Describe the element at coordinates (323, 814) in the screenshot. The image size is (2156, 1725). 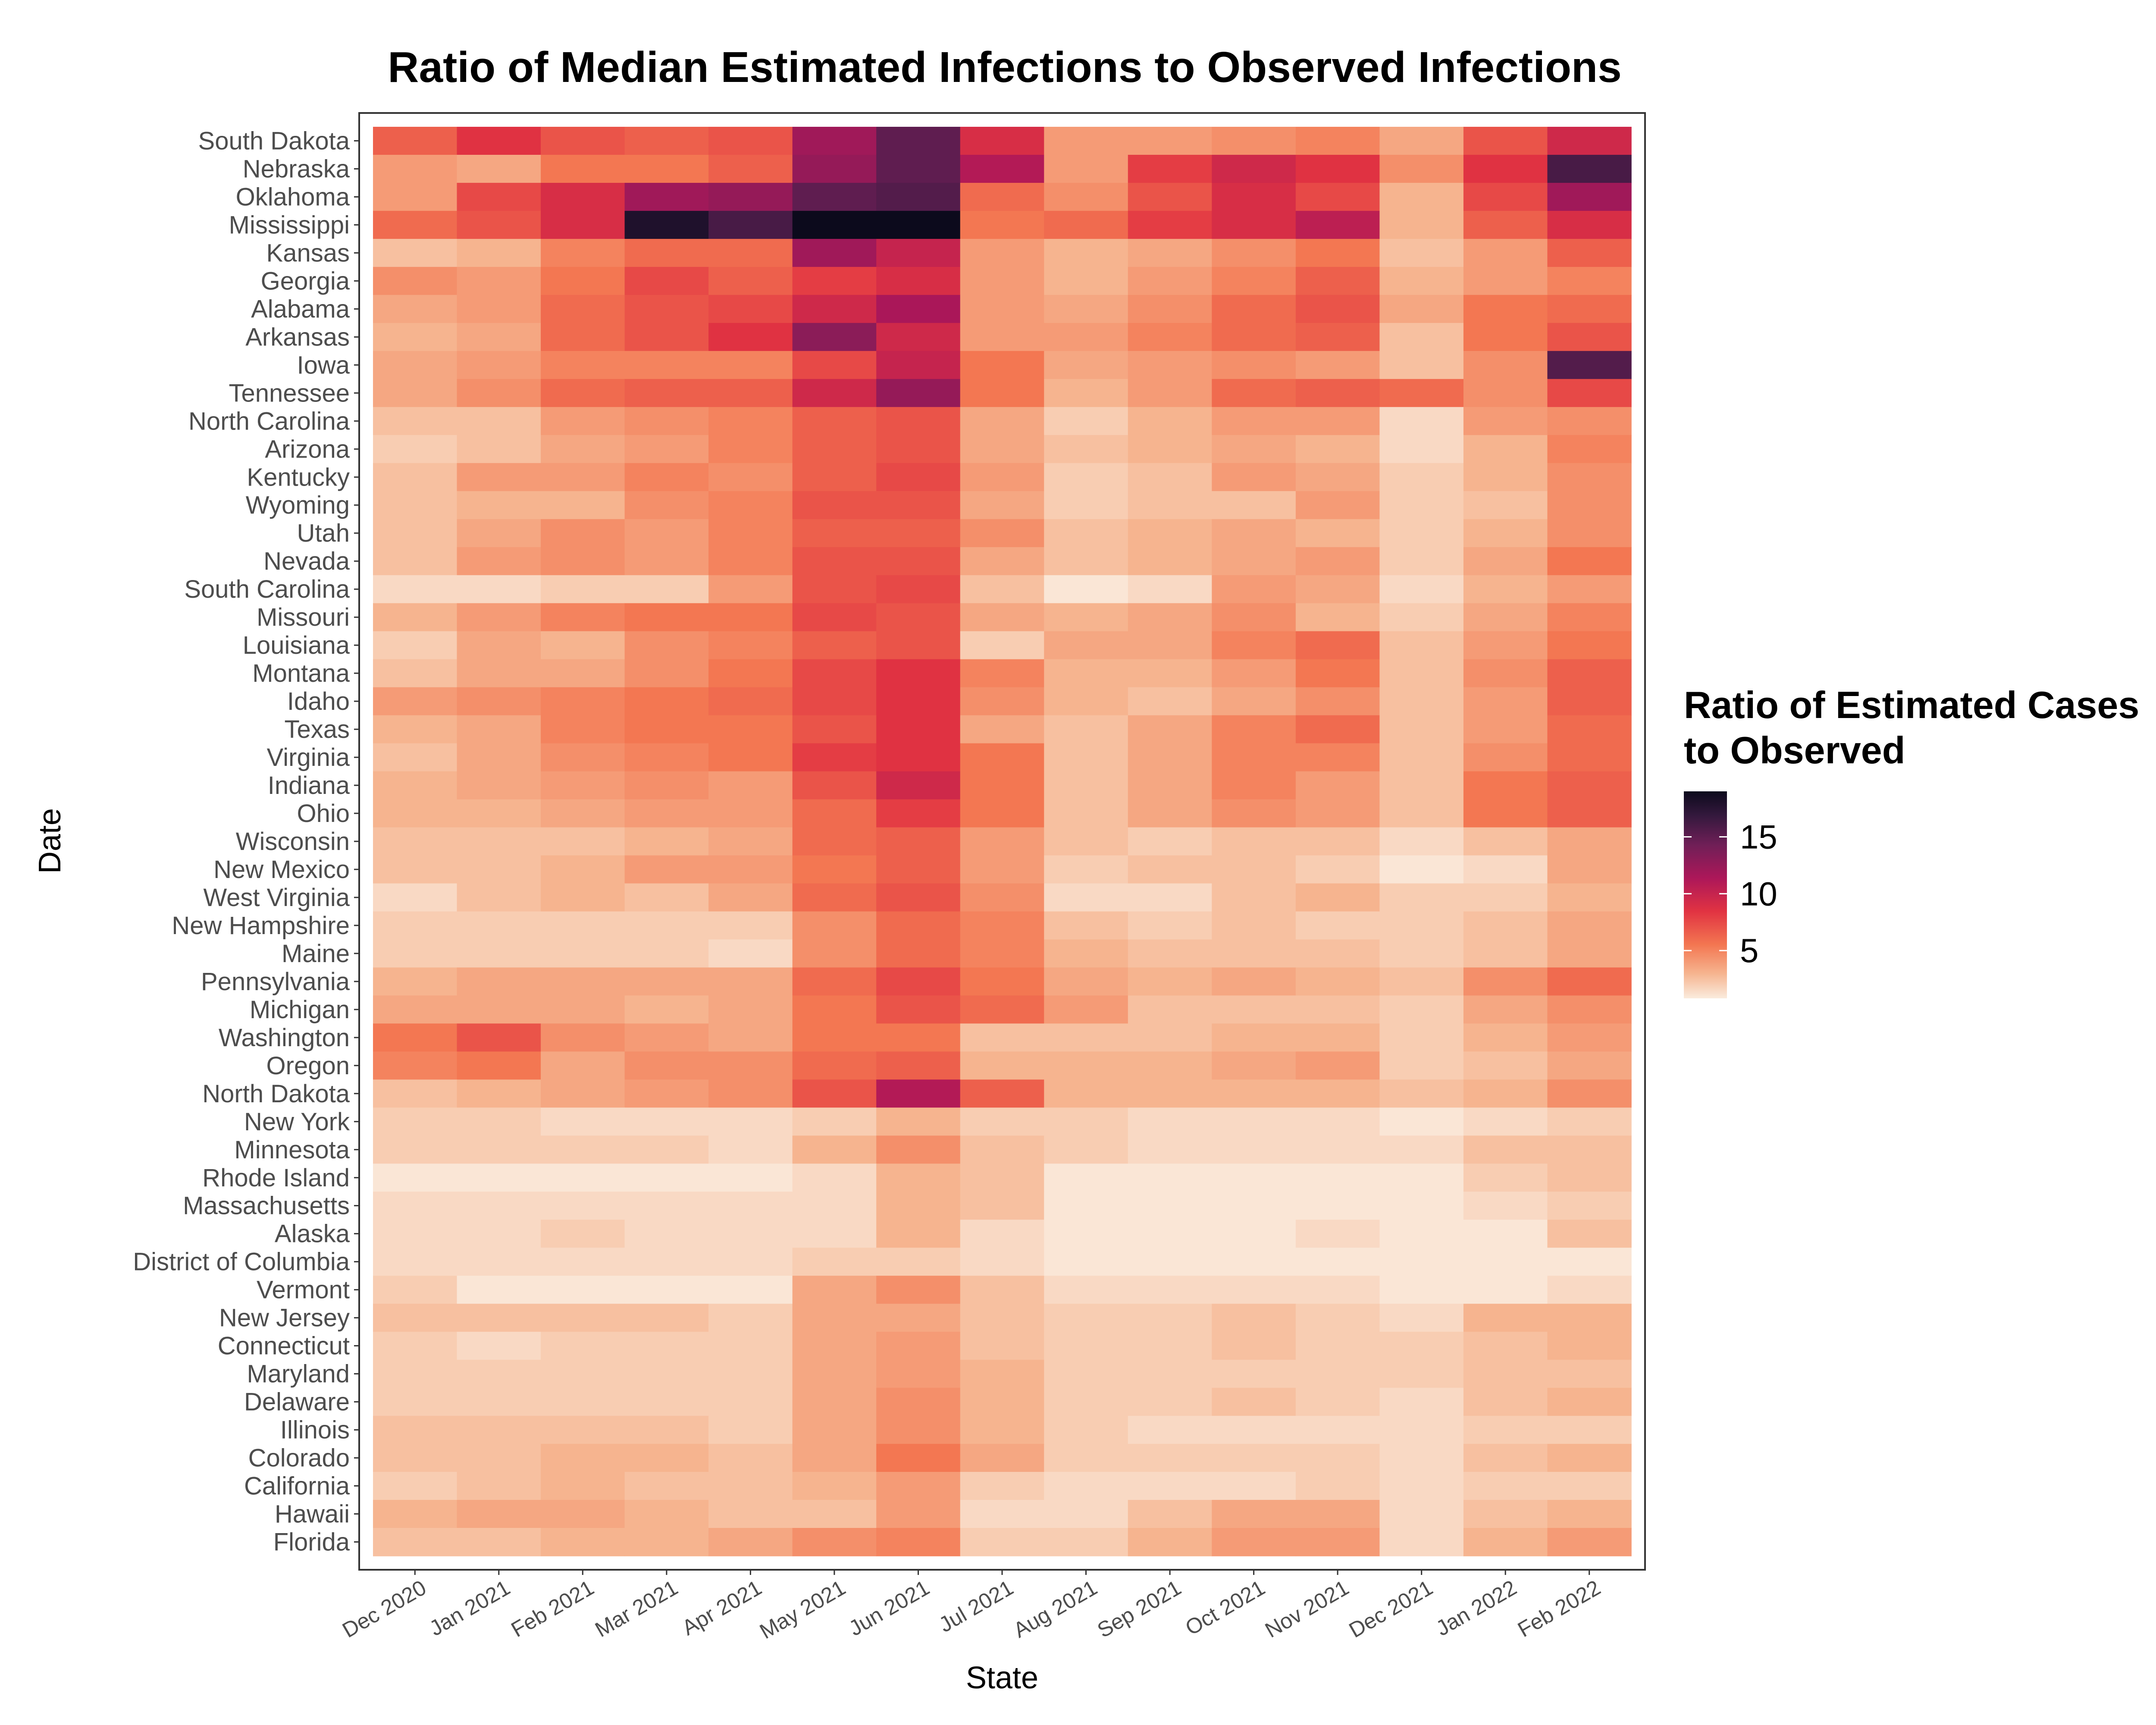
I see `y-tick-label: Ohio` at that location.